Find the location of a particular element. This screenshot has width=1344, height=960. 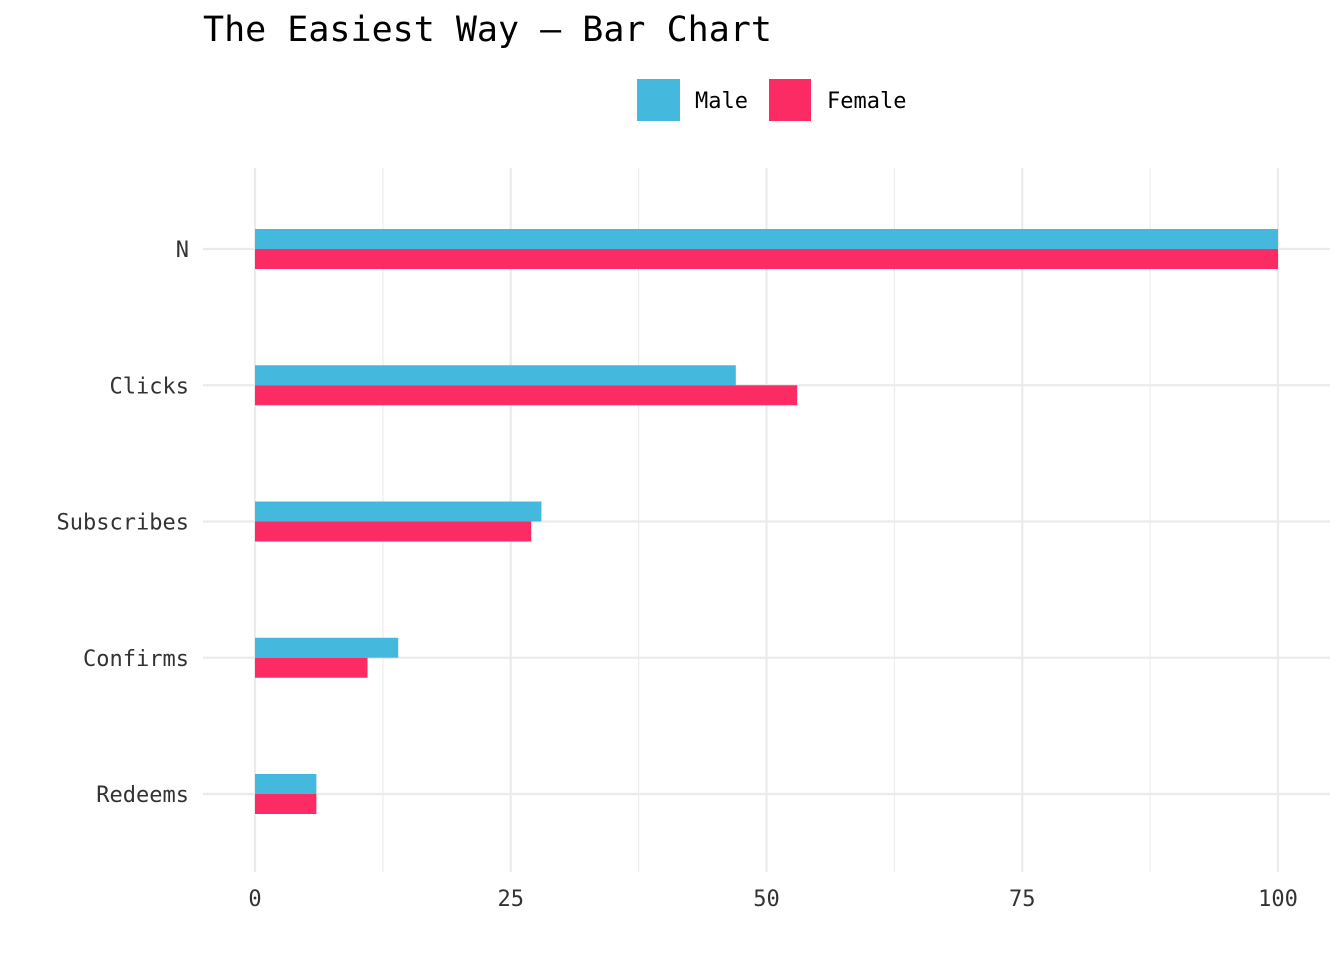

y-tick-label: Clicks is located at coordinates (149, 386).